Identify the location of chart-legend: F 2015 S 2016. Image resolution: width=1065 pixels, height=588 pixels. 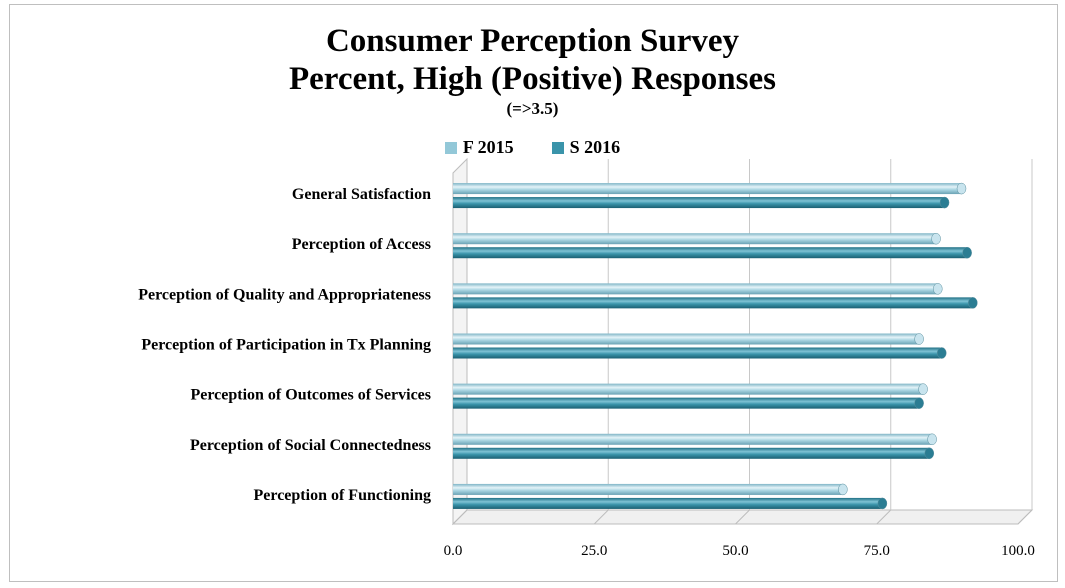
(532, 147).